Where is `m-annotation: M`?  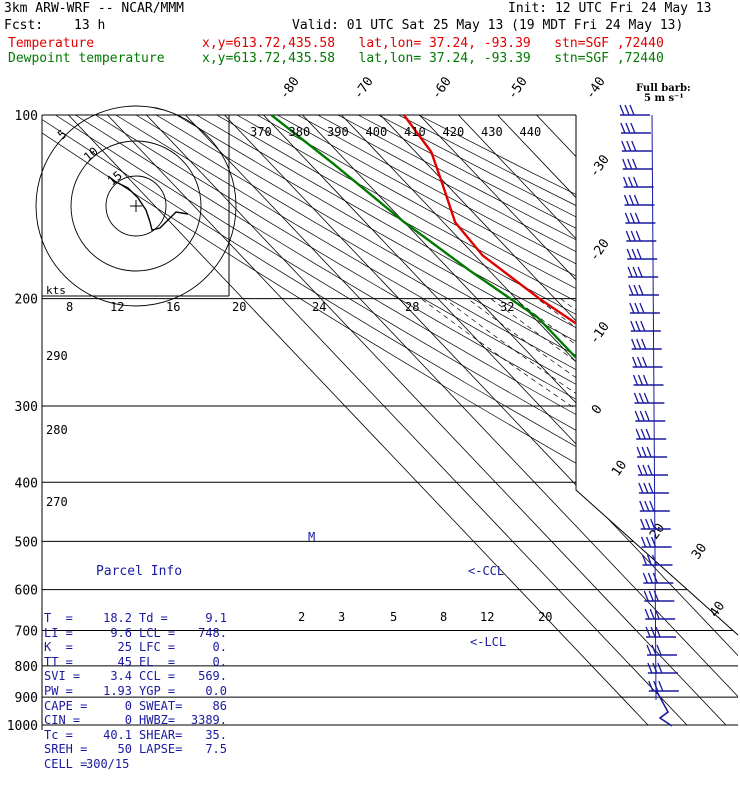 m-annotation: M is located at coordinates (311, 537).